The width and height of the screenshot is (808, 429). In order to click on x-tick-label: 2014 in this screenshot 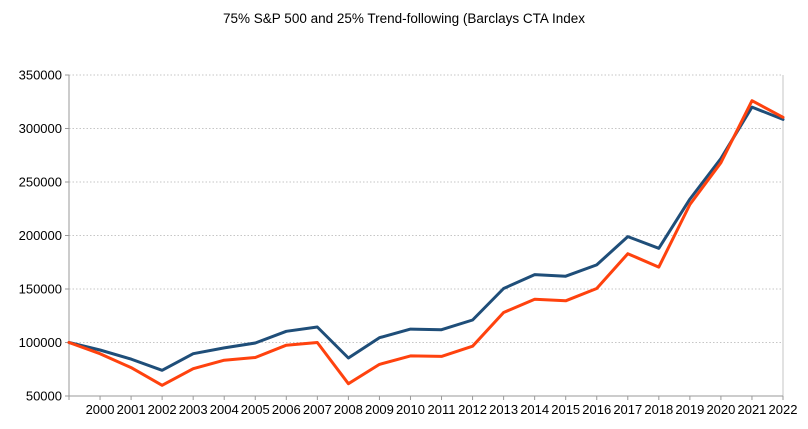, I will do `click(534, 409)`.